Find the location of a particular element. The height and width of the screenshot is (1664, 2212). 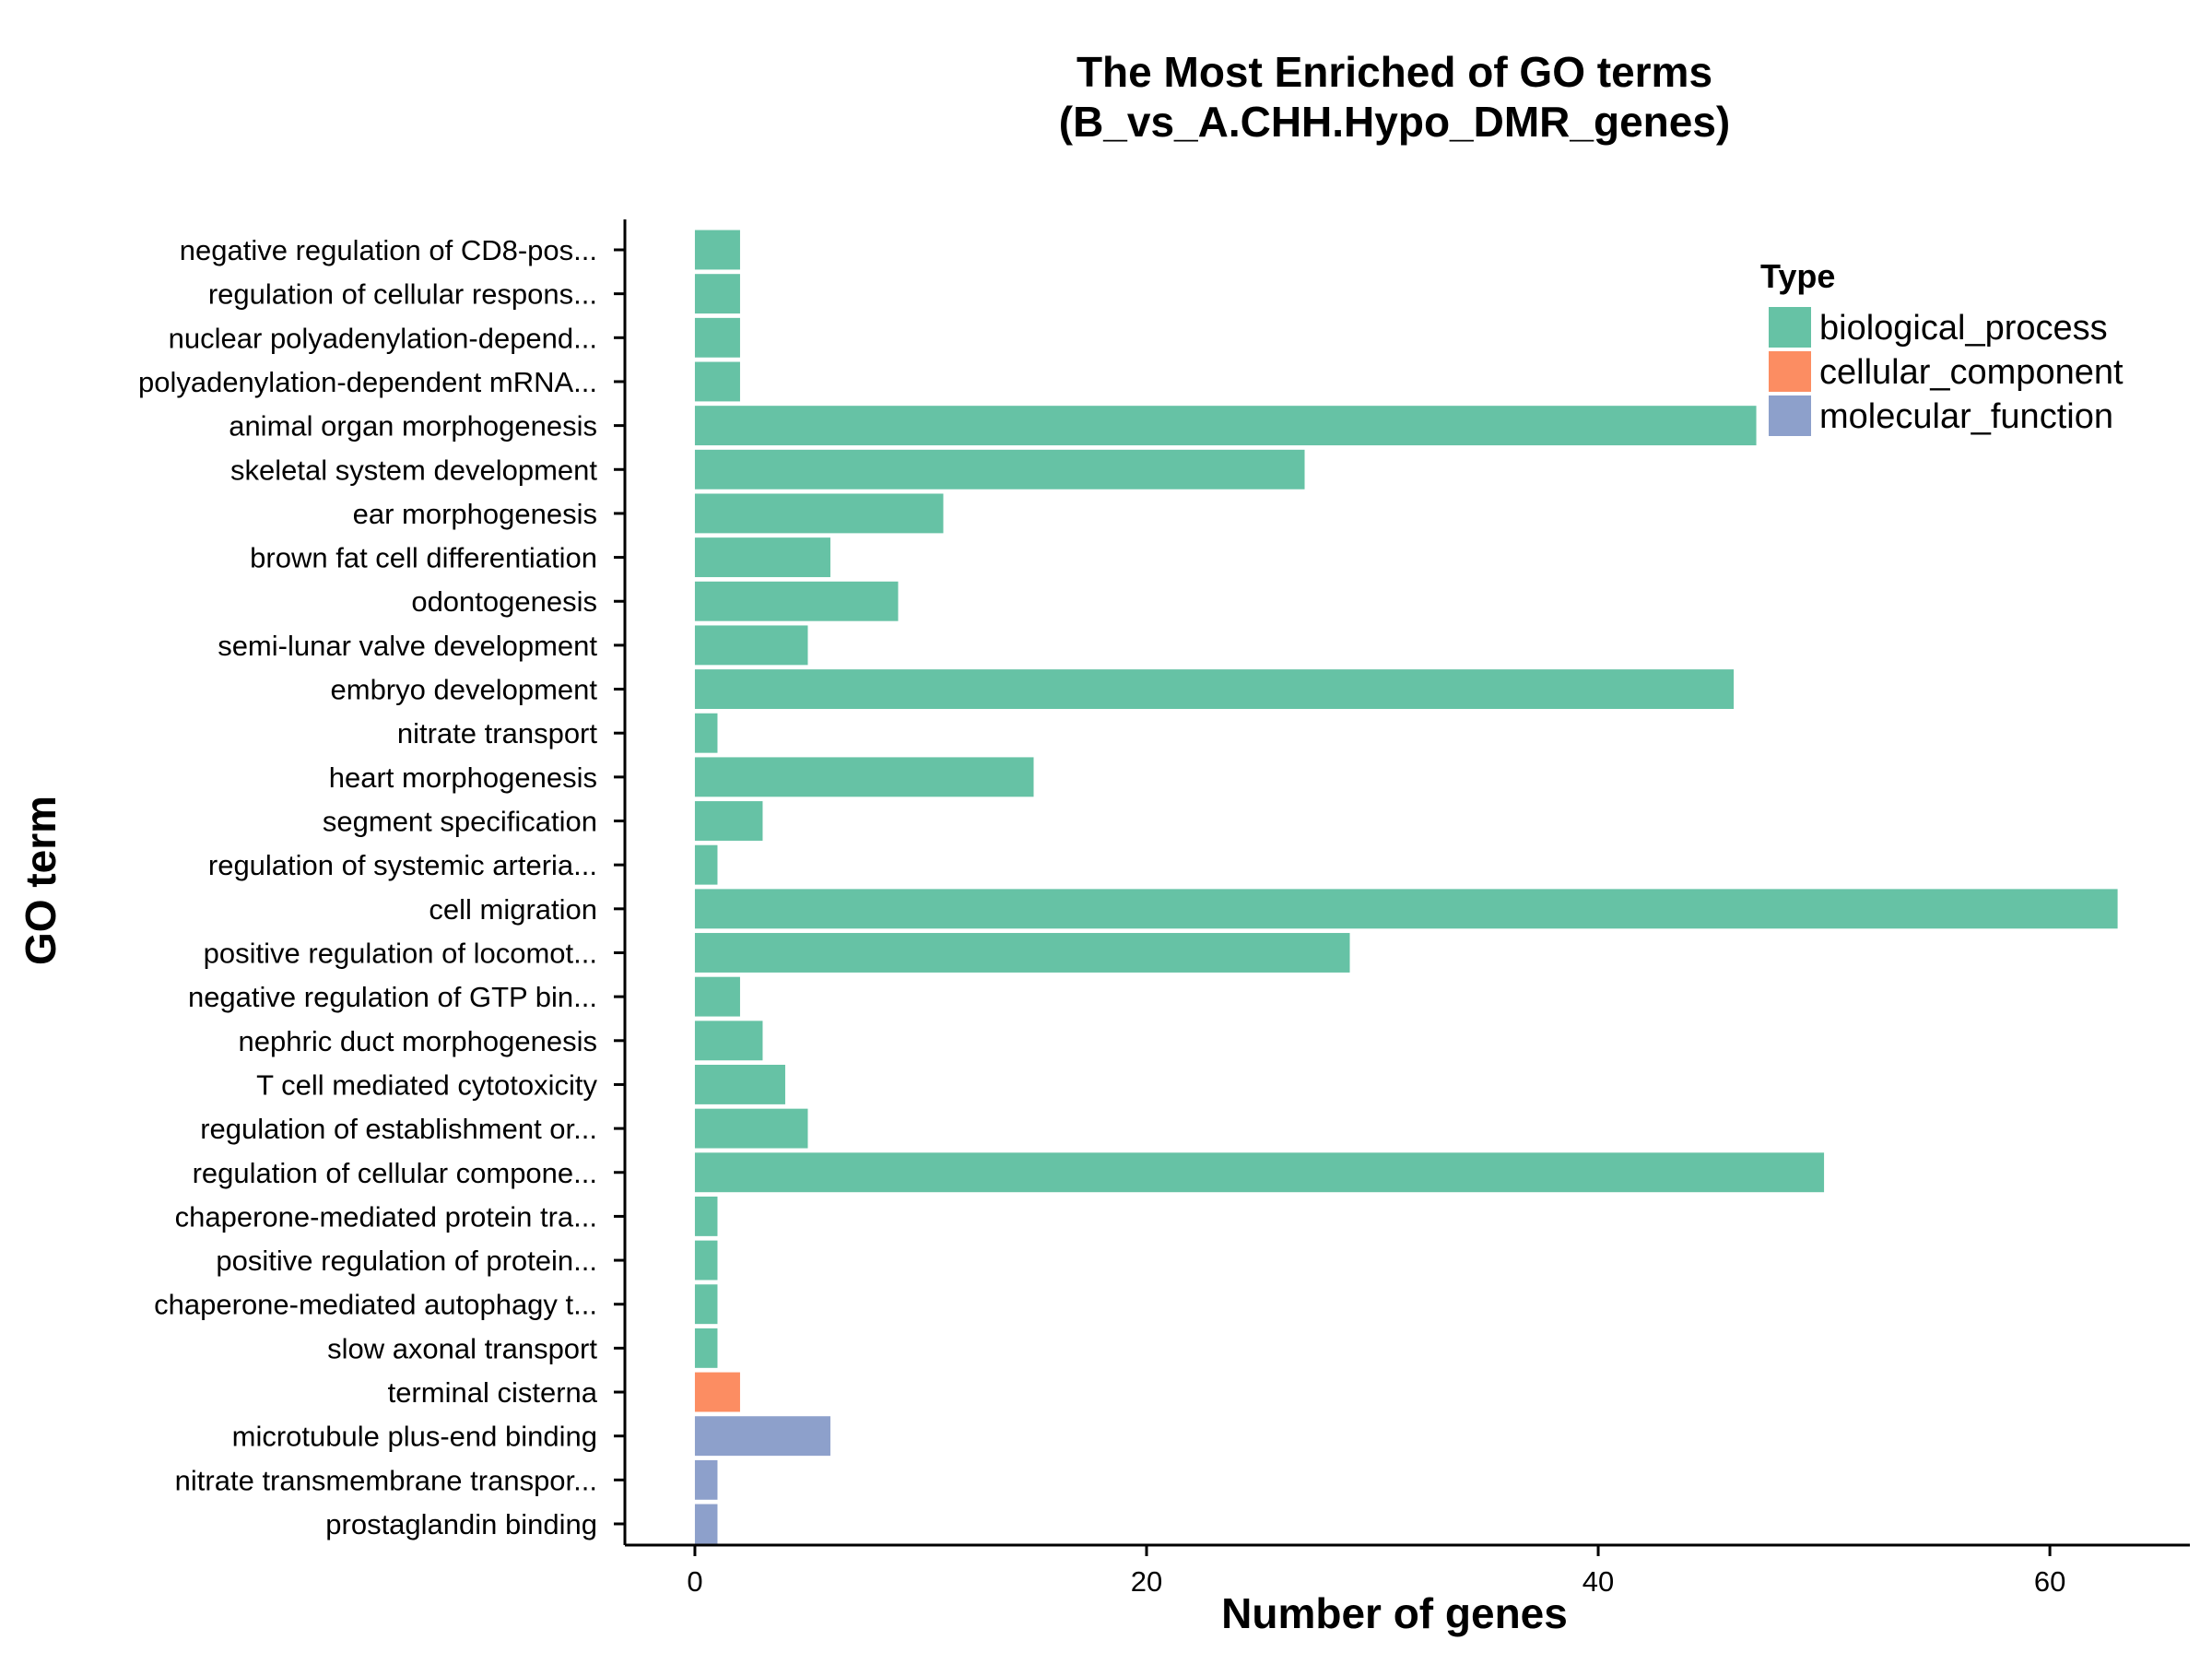

legend-label: biological_process is located at coordinates (1963, 328).